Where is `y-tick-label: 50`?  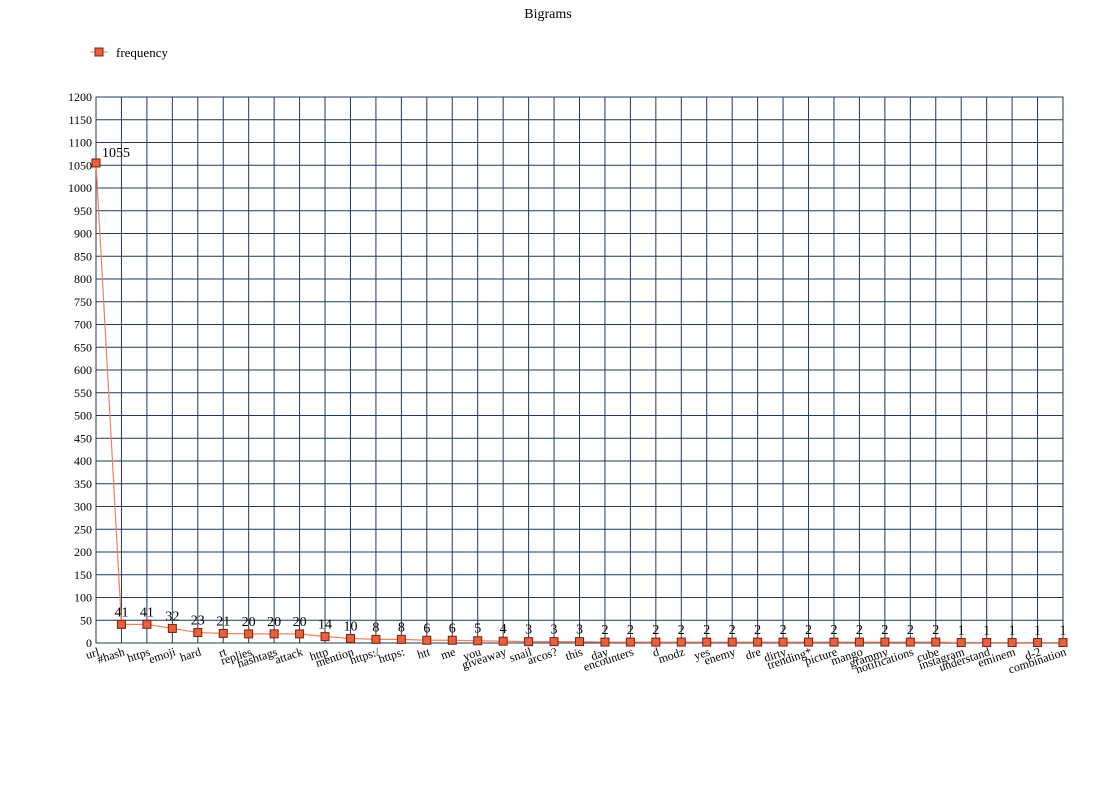 y-tick-label: 50 is located at coordinates (86, 620).